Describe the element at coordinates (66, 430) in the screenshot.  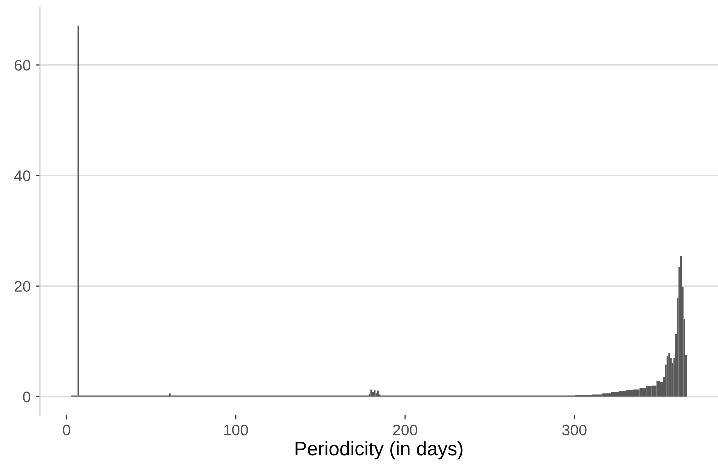
I see `x-tick-label: 0` at that location.